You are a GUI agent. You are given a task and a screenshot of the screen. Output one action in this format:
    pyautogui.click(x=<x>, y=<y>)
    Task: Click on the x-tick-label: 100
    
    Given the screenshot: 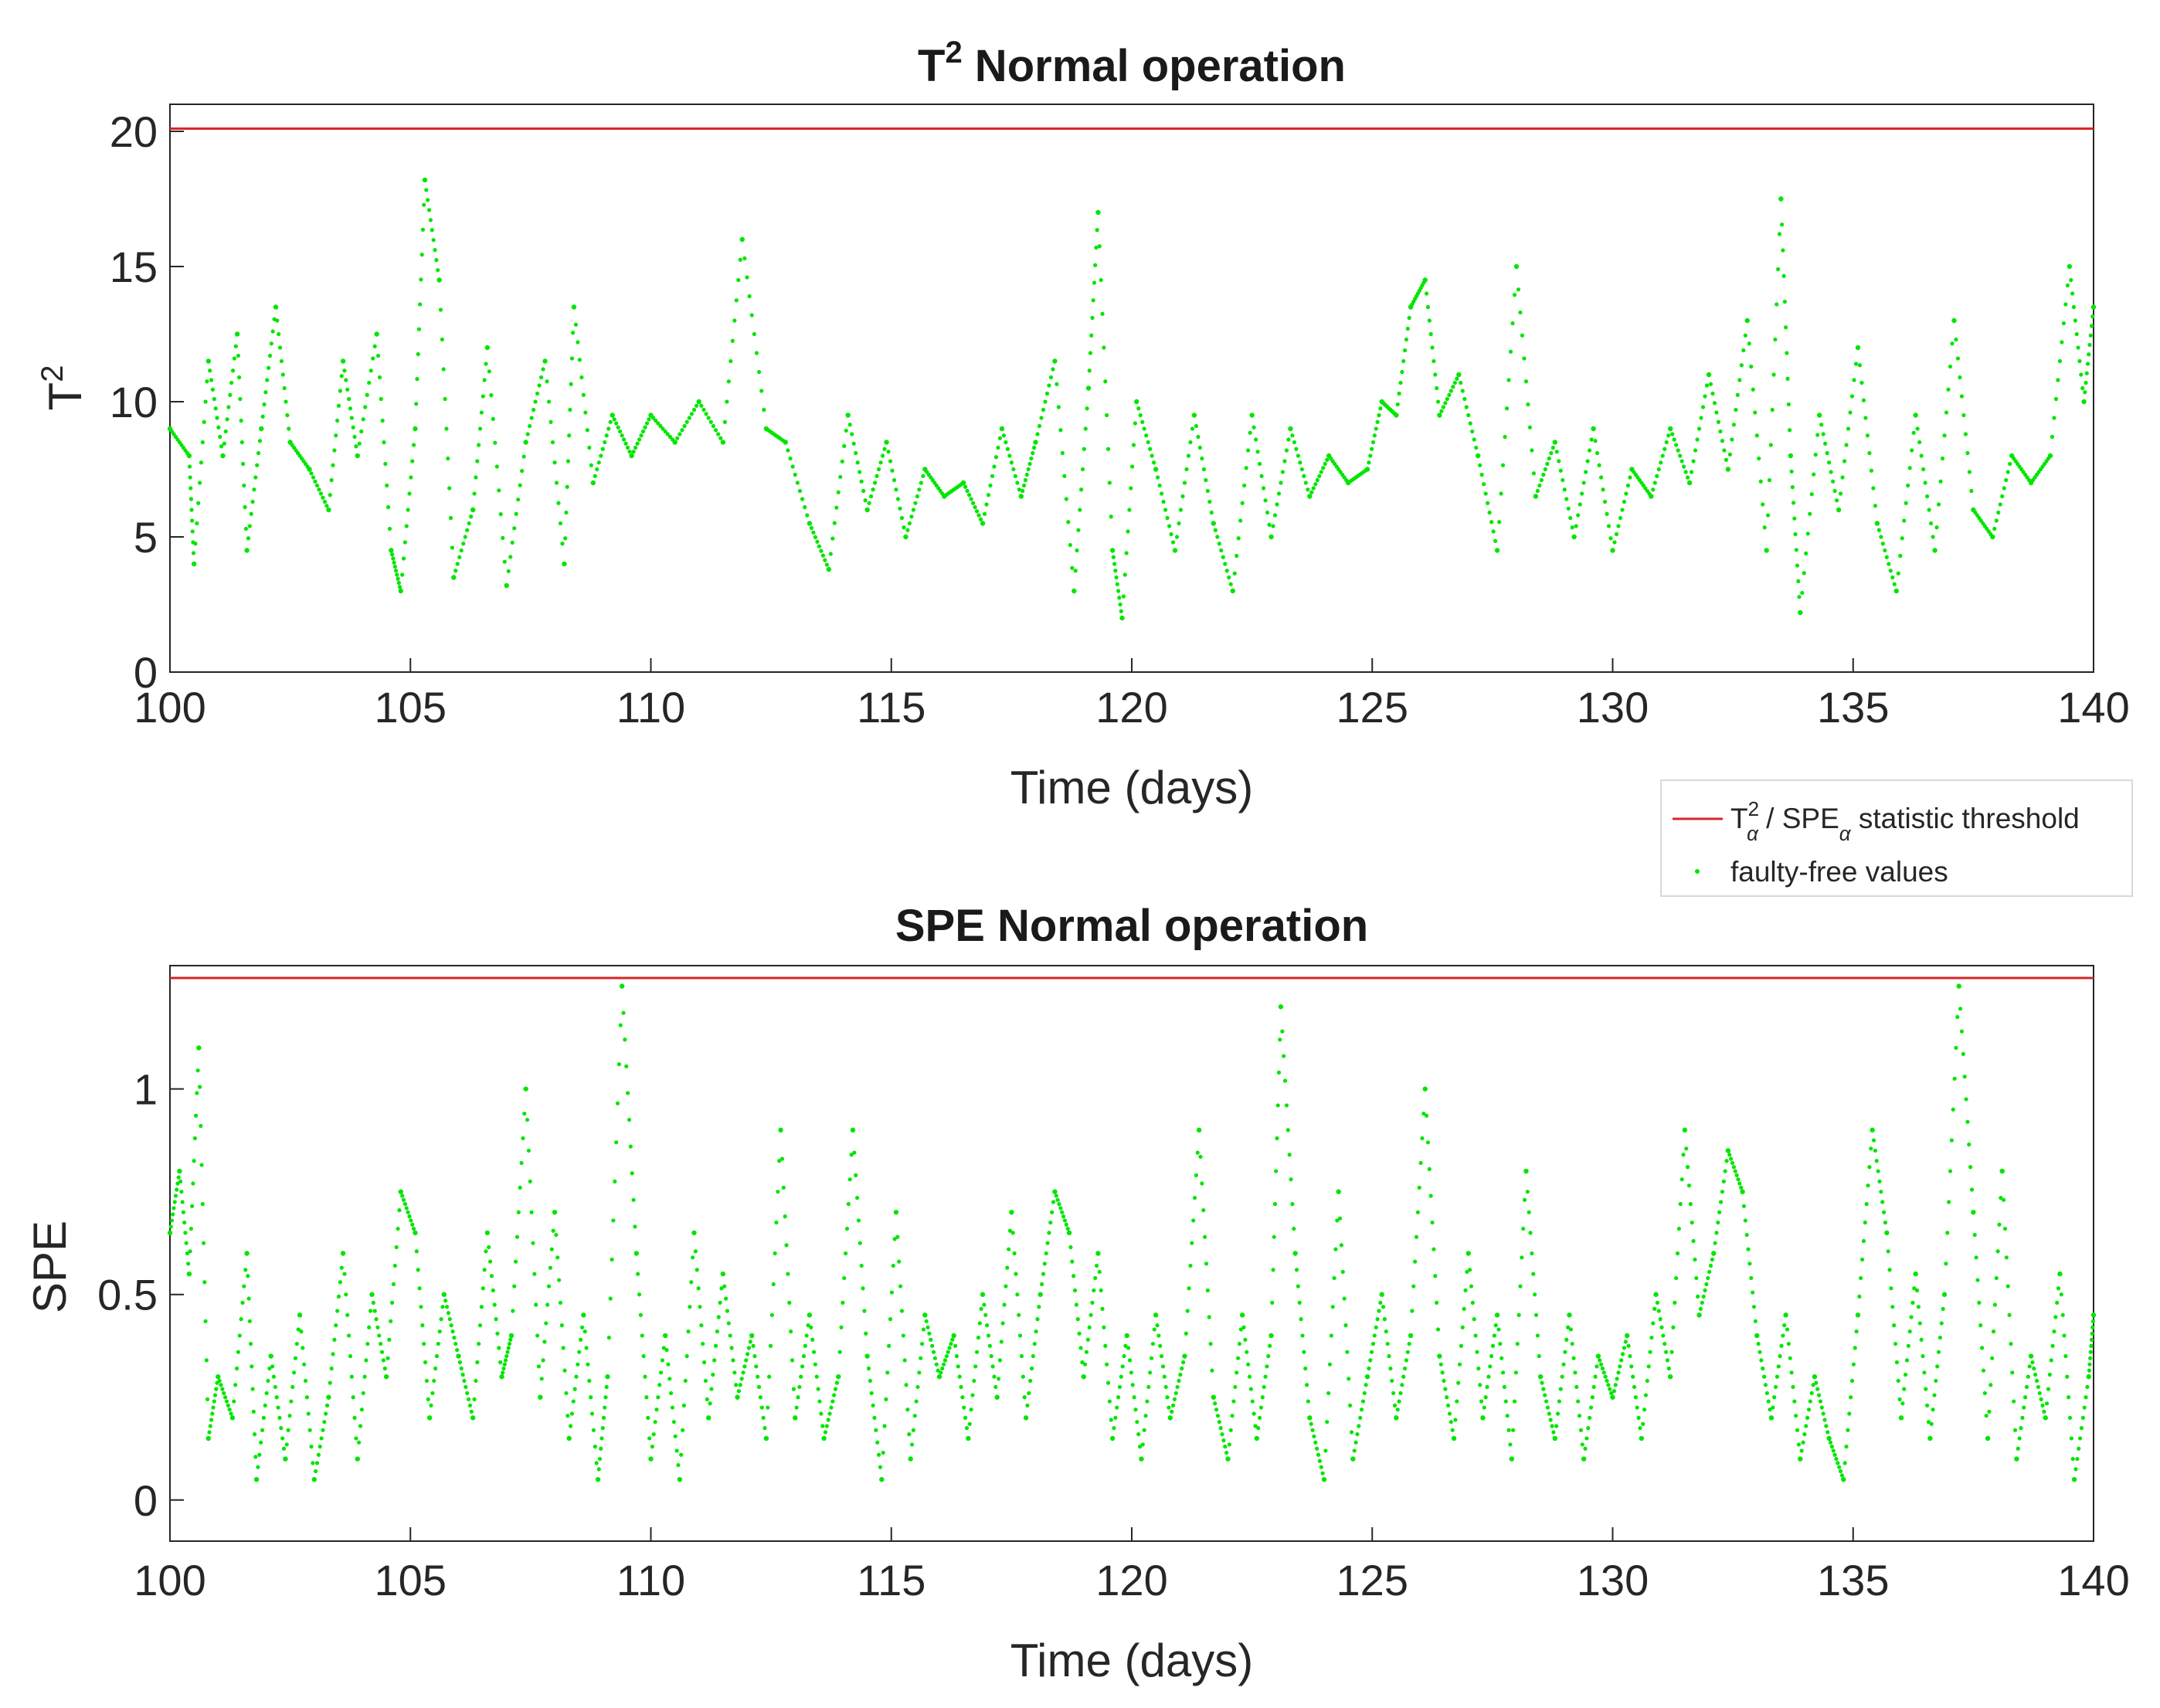 What is the action you would take?
    pyautogui.click(x=169, y=707)
    